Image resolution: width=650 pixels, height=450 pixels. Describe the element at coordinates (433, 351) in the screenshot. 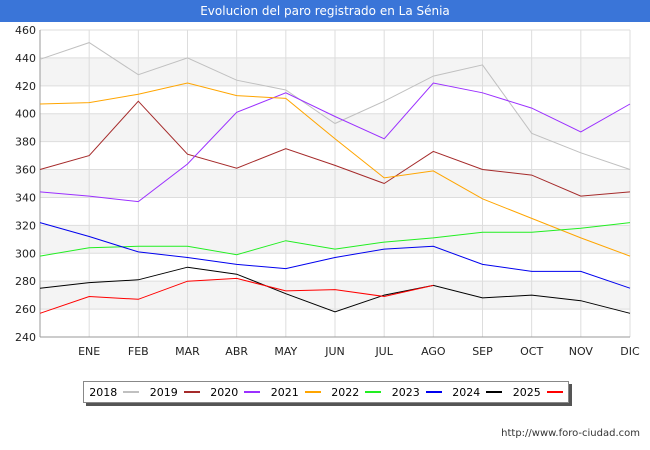

I see `x-tick-label: AGO` at that location.